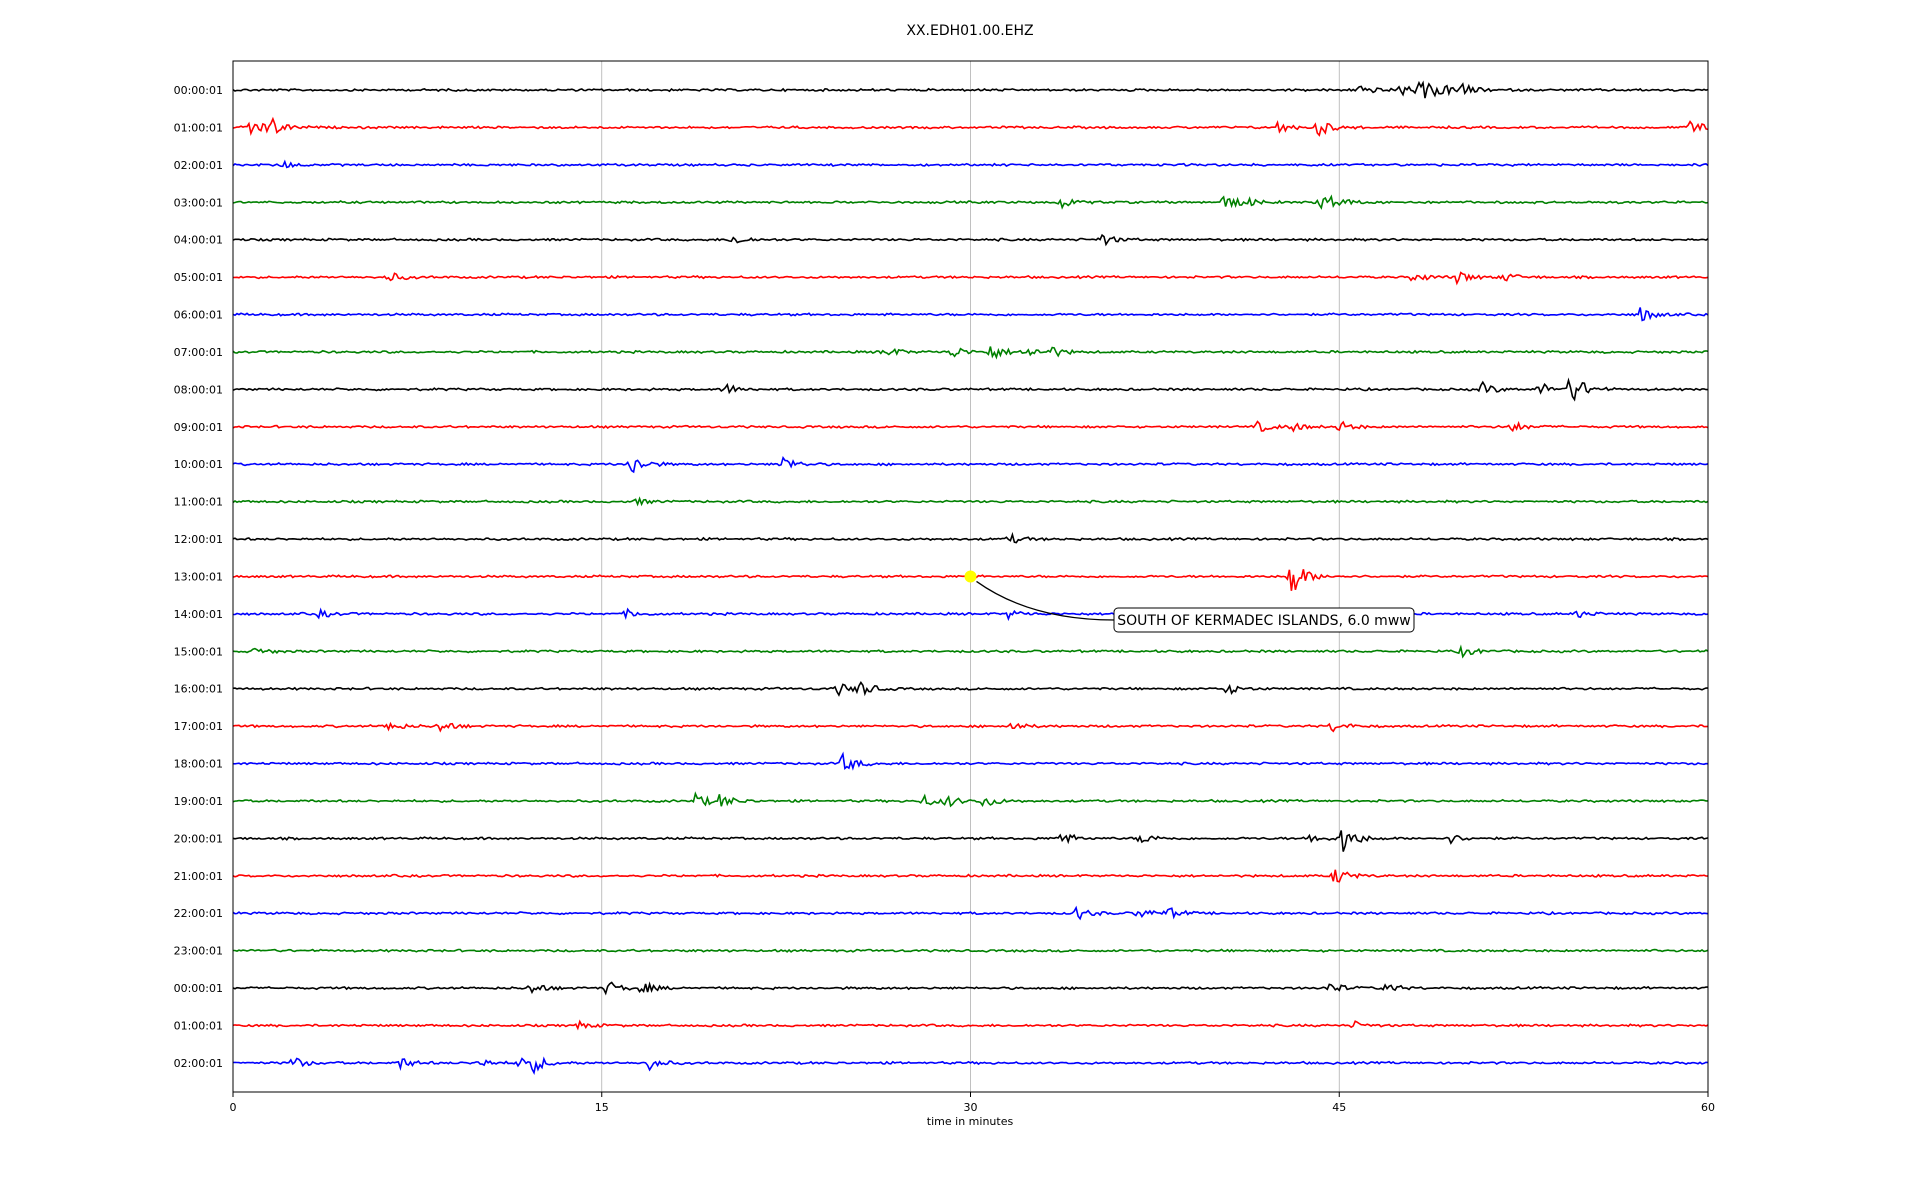  I want to click on row-time-label: 15:00:01, so click(198, 651).